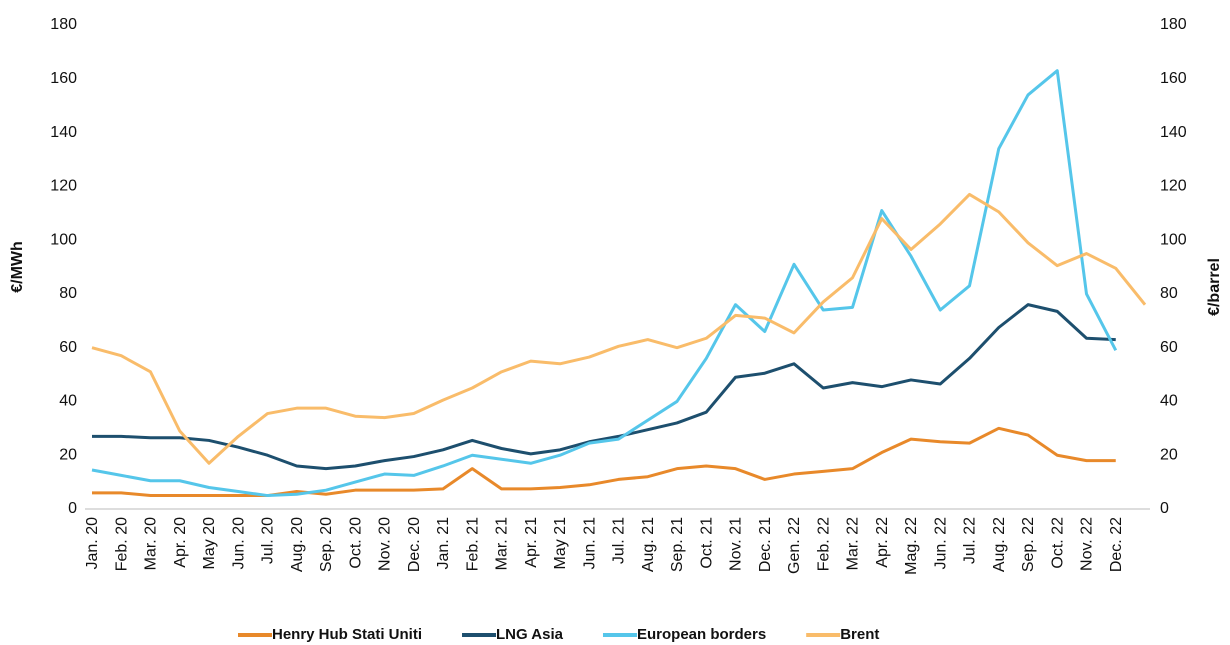  Describe the element at coordinates (502, 543) in the screenshot. I see `x-tick-label: Mar. 21` at that location.